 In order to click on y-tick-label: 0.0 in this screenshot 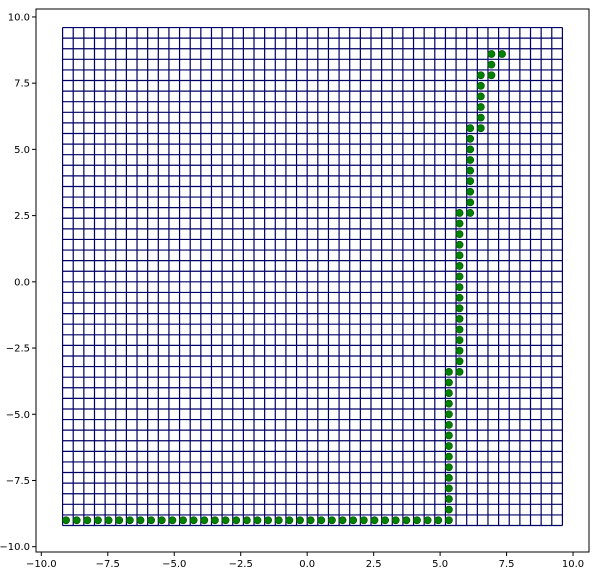, I will do `click(22, 282)`.